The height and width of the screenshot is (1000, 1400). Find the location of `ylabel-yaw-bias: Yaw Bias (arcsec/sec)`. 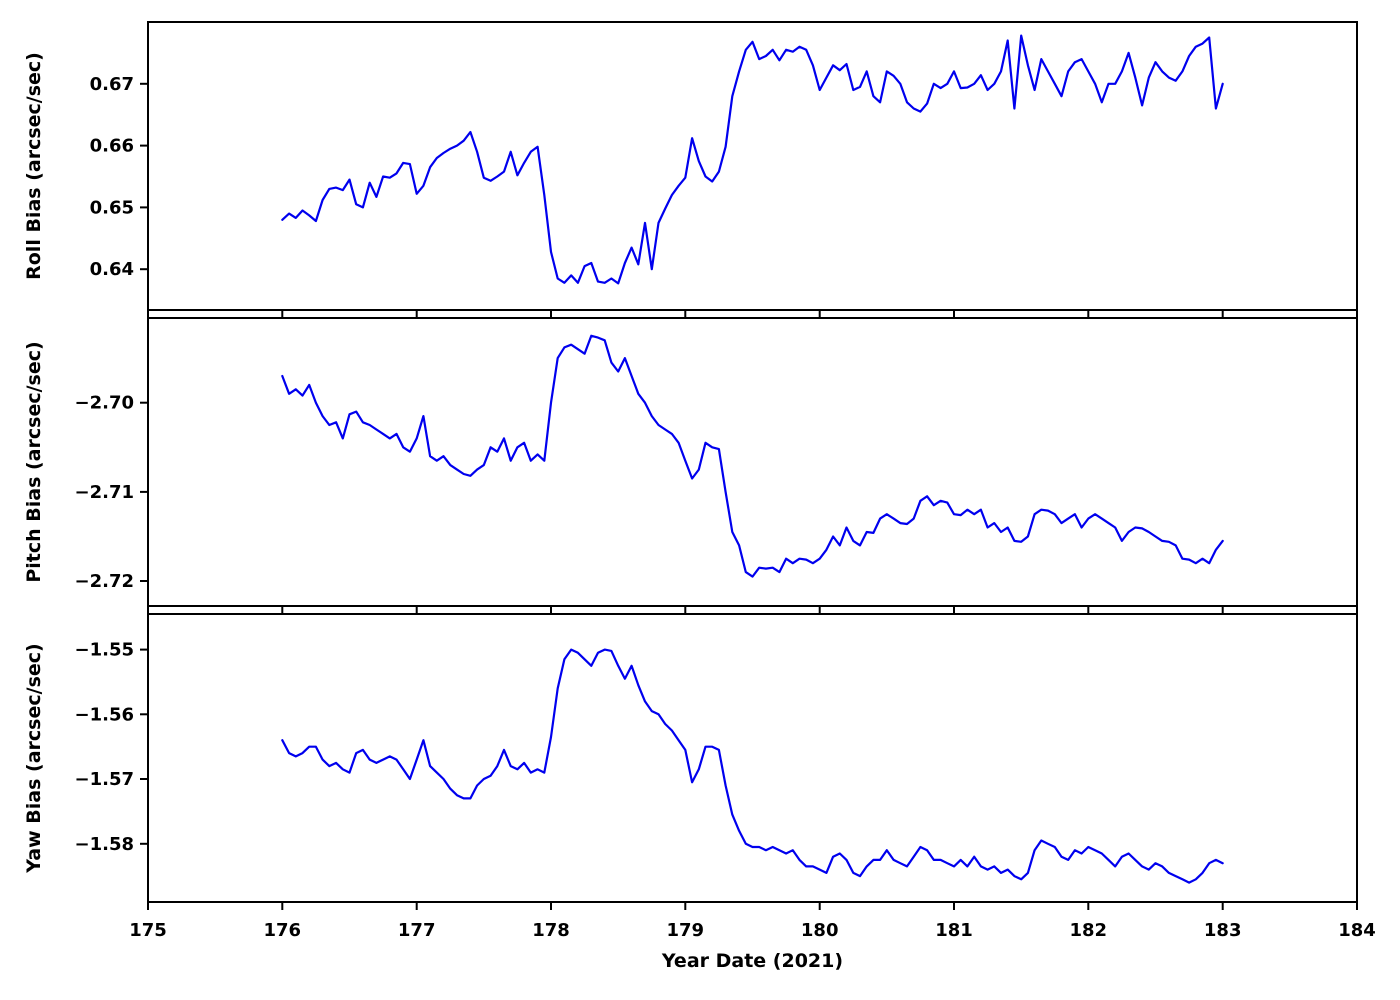

ylabel-yaw-bias: Yaw Bias (arcsec/sec) is located at coordinates (34, 758).